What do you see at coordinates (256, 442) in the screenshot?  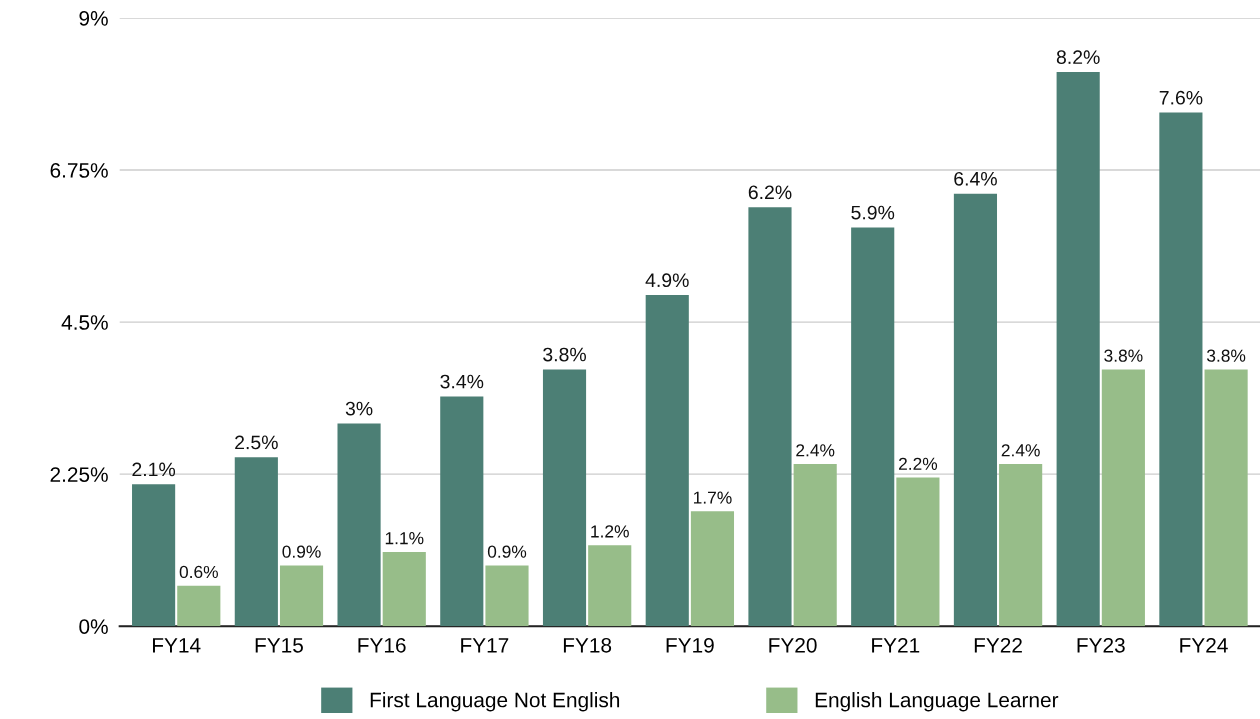 I see `data-label: 2.5%` at bounding box center [256, 442].